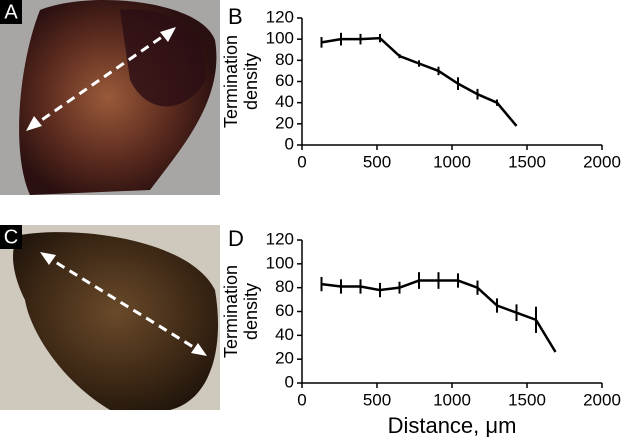 The width and height of the screenshot is (640, 448). Describe the element at coordinates (452, 425) in the screenshot. I see `x-axis-label: Distance, μm` at that location.